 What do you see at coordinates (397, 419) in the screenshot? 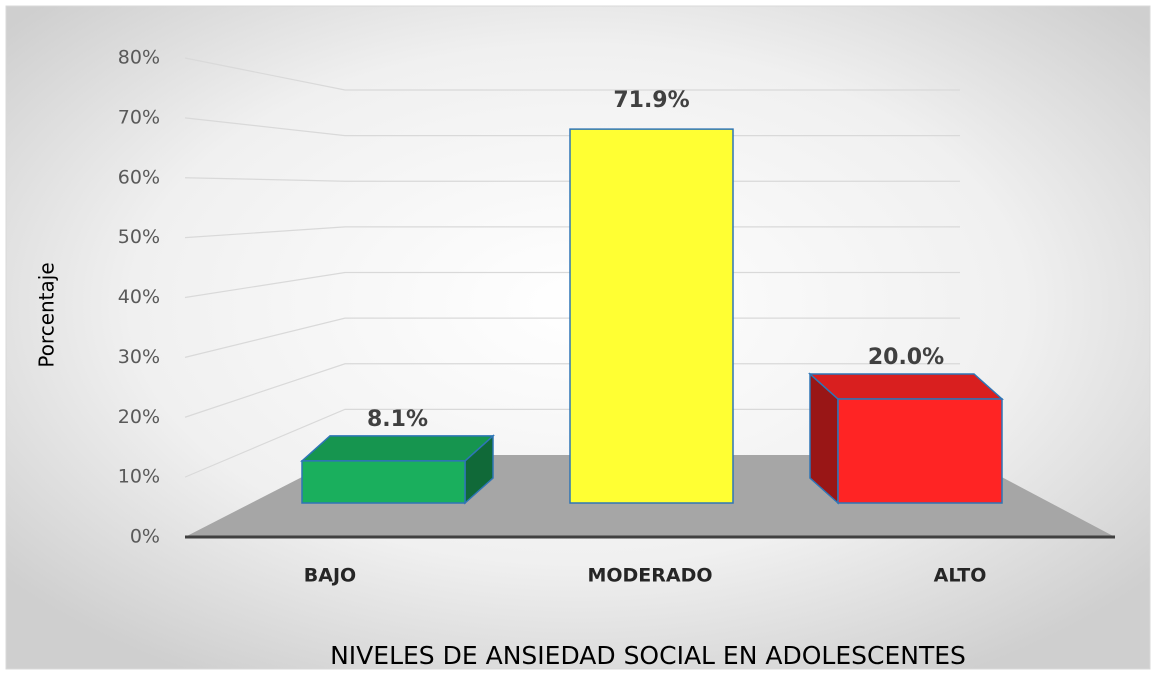
I see `value-label: 8.1%` at bounding box center [397, 419].